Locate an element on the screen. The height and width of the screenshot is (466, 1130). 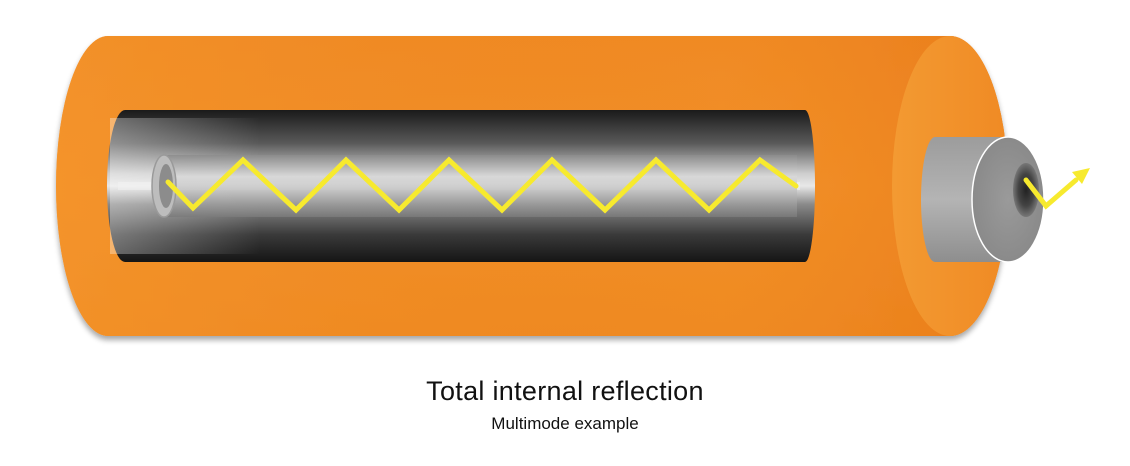
diagram-title: Total internal reflection is located at coordinates (565, 391).